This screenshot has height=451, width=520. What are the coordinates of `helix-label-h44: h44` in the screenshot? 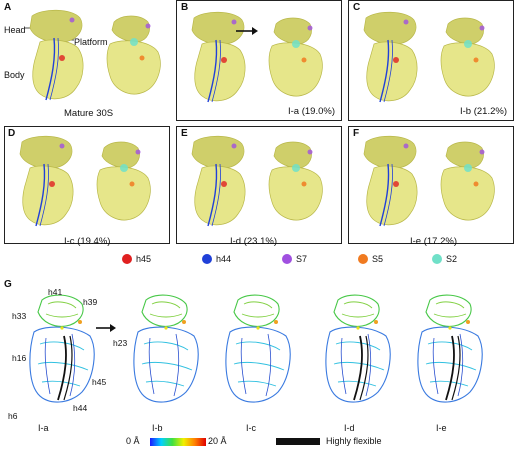 It's located at (80, 408).